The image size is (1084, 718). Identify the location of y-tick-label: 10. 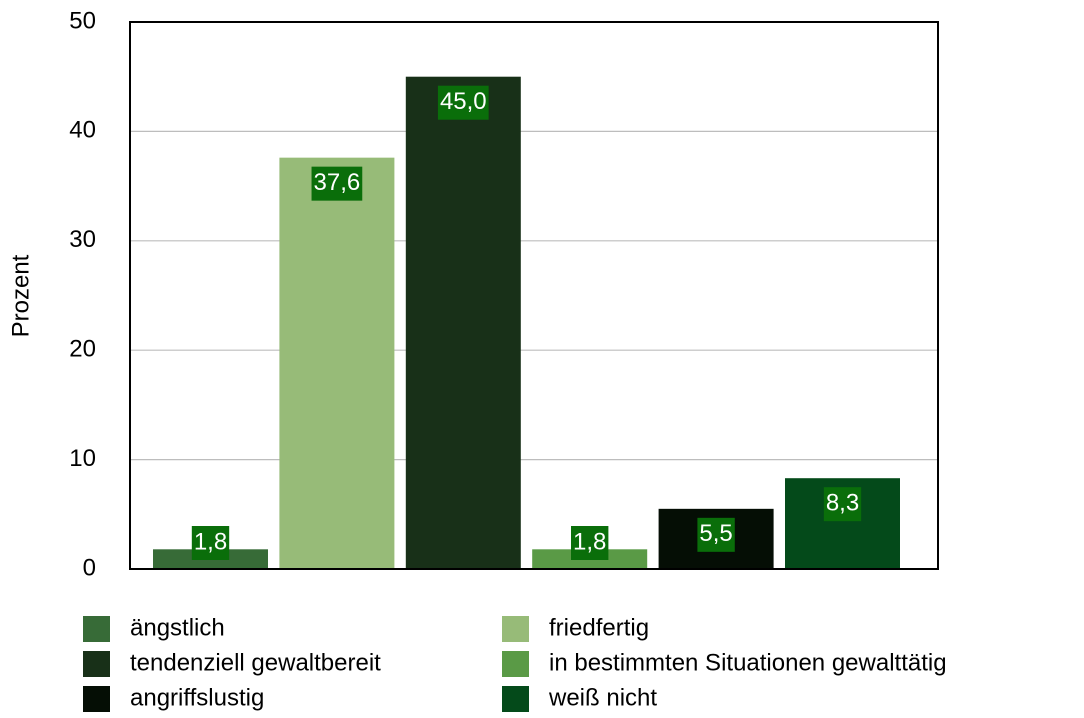
(82, 458).